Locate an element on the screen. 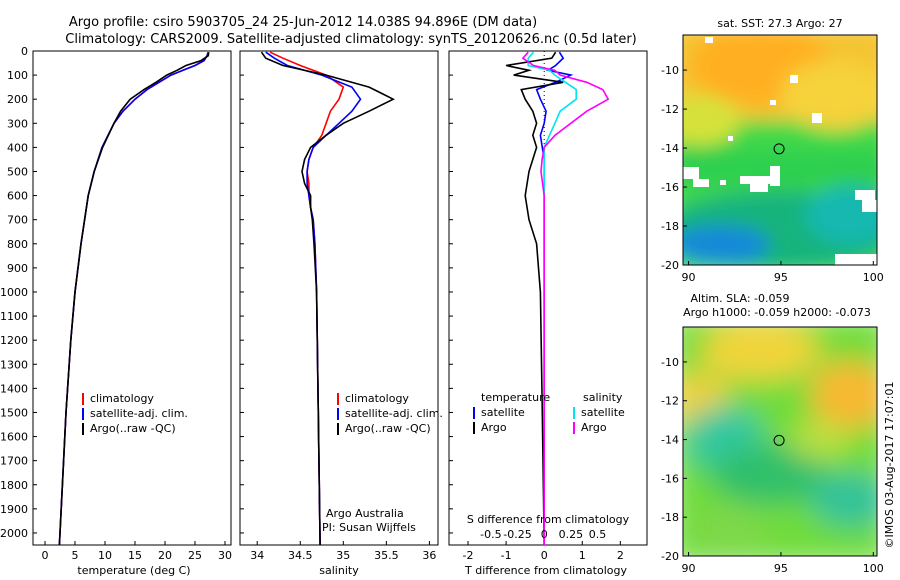 The image size is (900, 580). depth-tick-label: 200 is located at coordinates (17, 99).